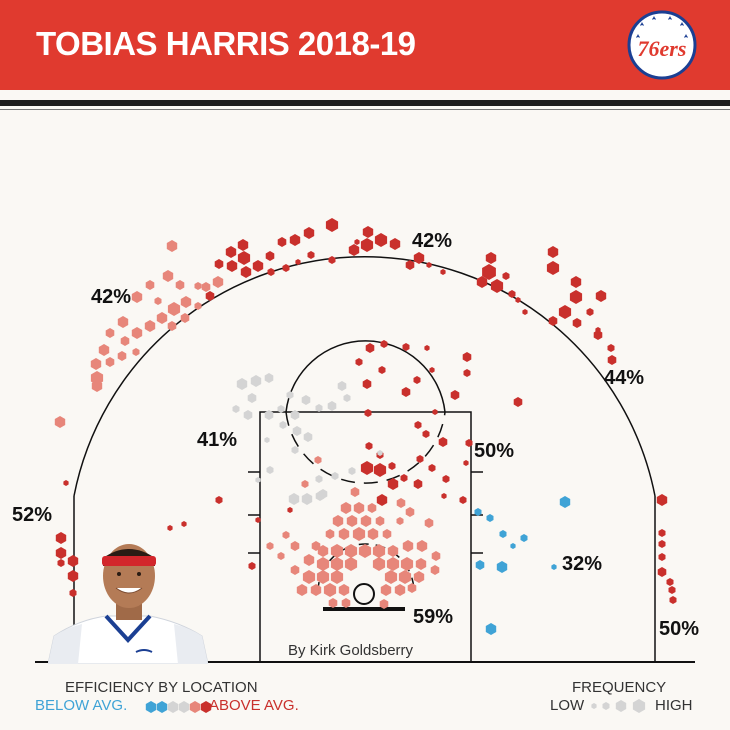 The image size is (730, 730). What do you see at coordinates (364, 594) in the screenshot?
I see `rim` at bounding box center [364, 594].